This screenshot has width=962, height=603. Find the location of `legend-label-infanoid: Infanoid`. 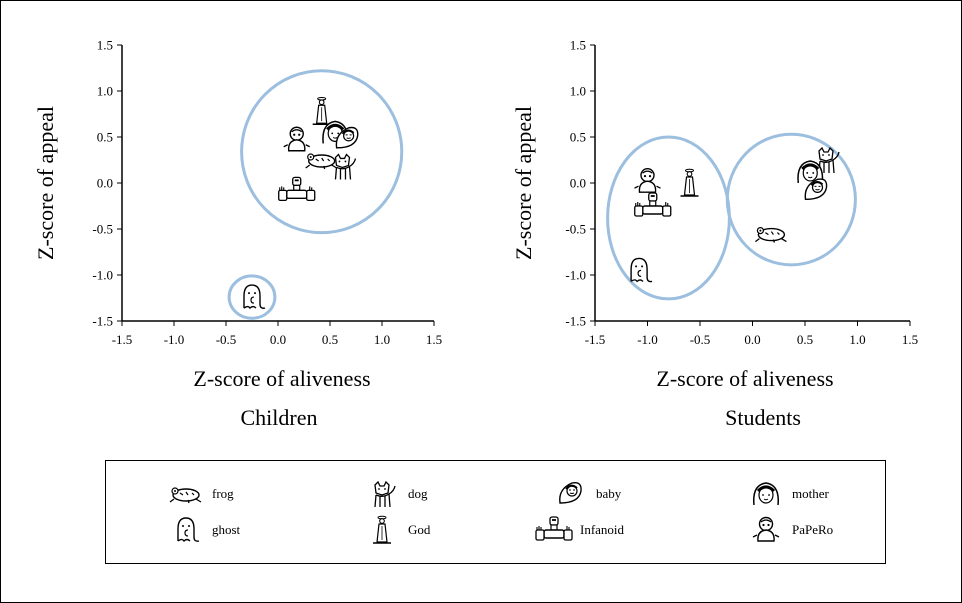

legend-label-infanoid: Infanoid is located at coordinates (602, 529).